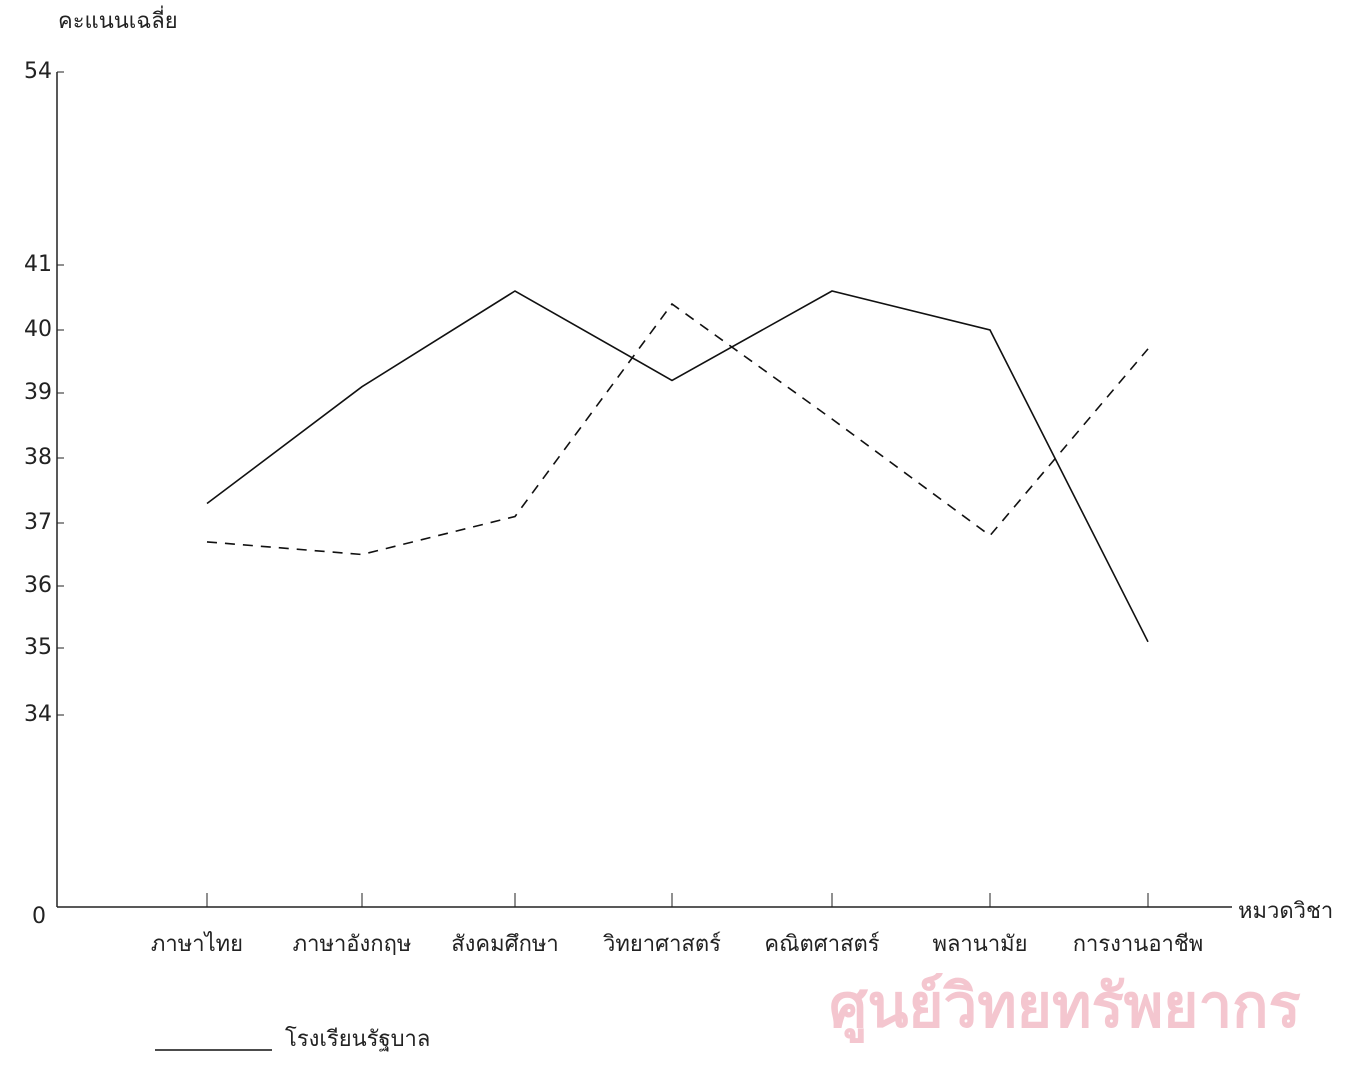 The height and width of the screenshot is (1068, 1359). Describe the element at coordinates (821, 944) in the screenshot. I see `x-tick-label: คณิตศาสตร์` at that location.